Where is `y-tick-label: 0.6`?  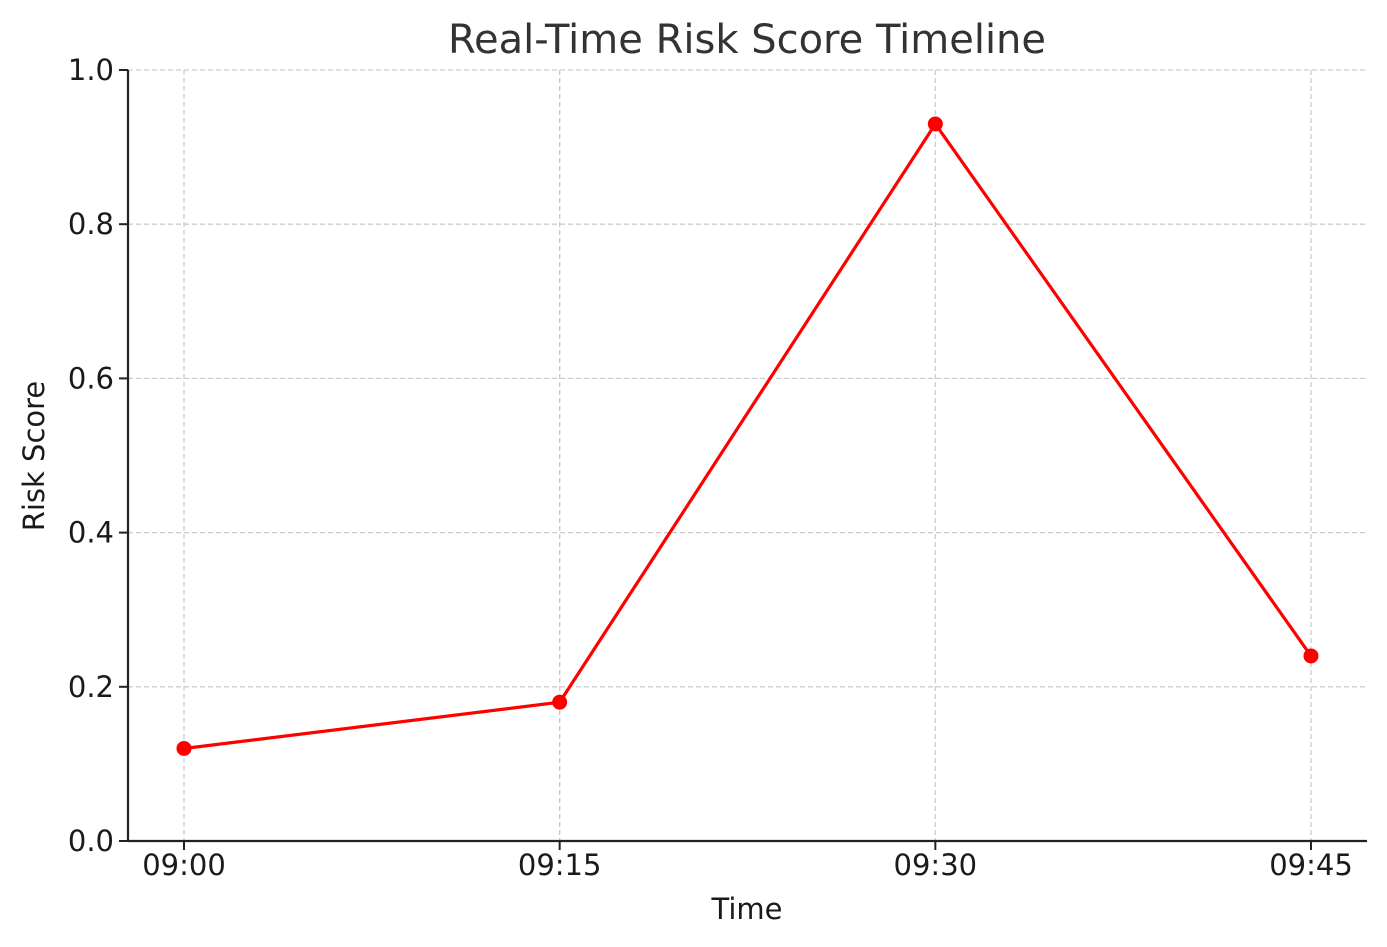 y-tick-label: 0.6 is located at coordinates (91, 378).